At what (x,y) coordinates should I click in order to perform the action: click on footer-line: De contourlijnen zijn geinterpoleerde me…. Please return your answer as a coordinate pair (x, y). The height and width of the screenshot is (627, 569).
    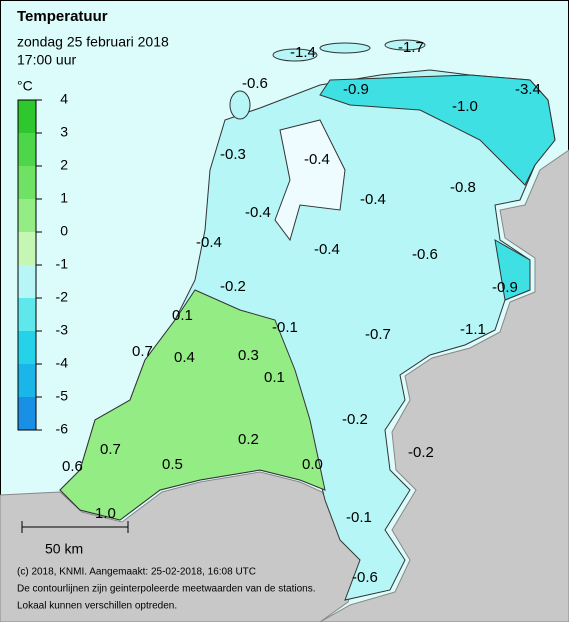
    Looking at the image, I should click on (166, 589).